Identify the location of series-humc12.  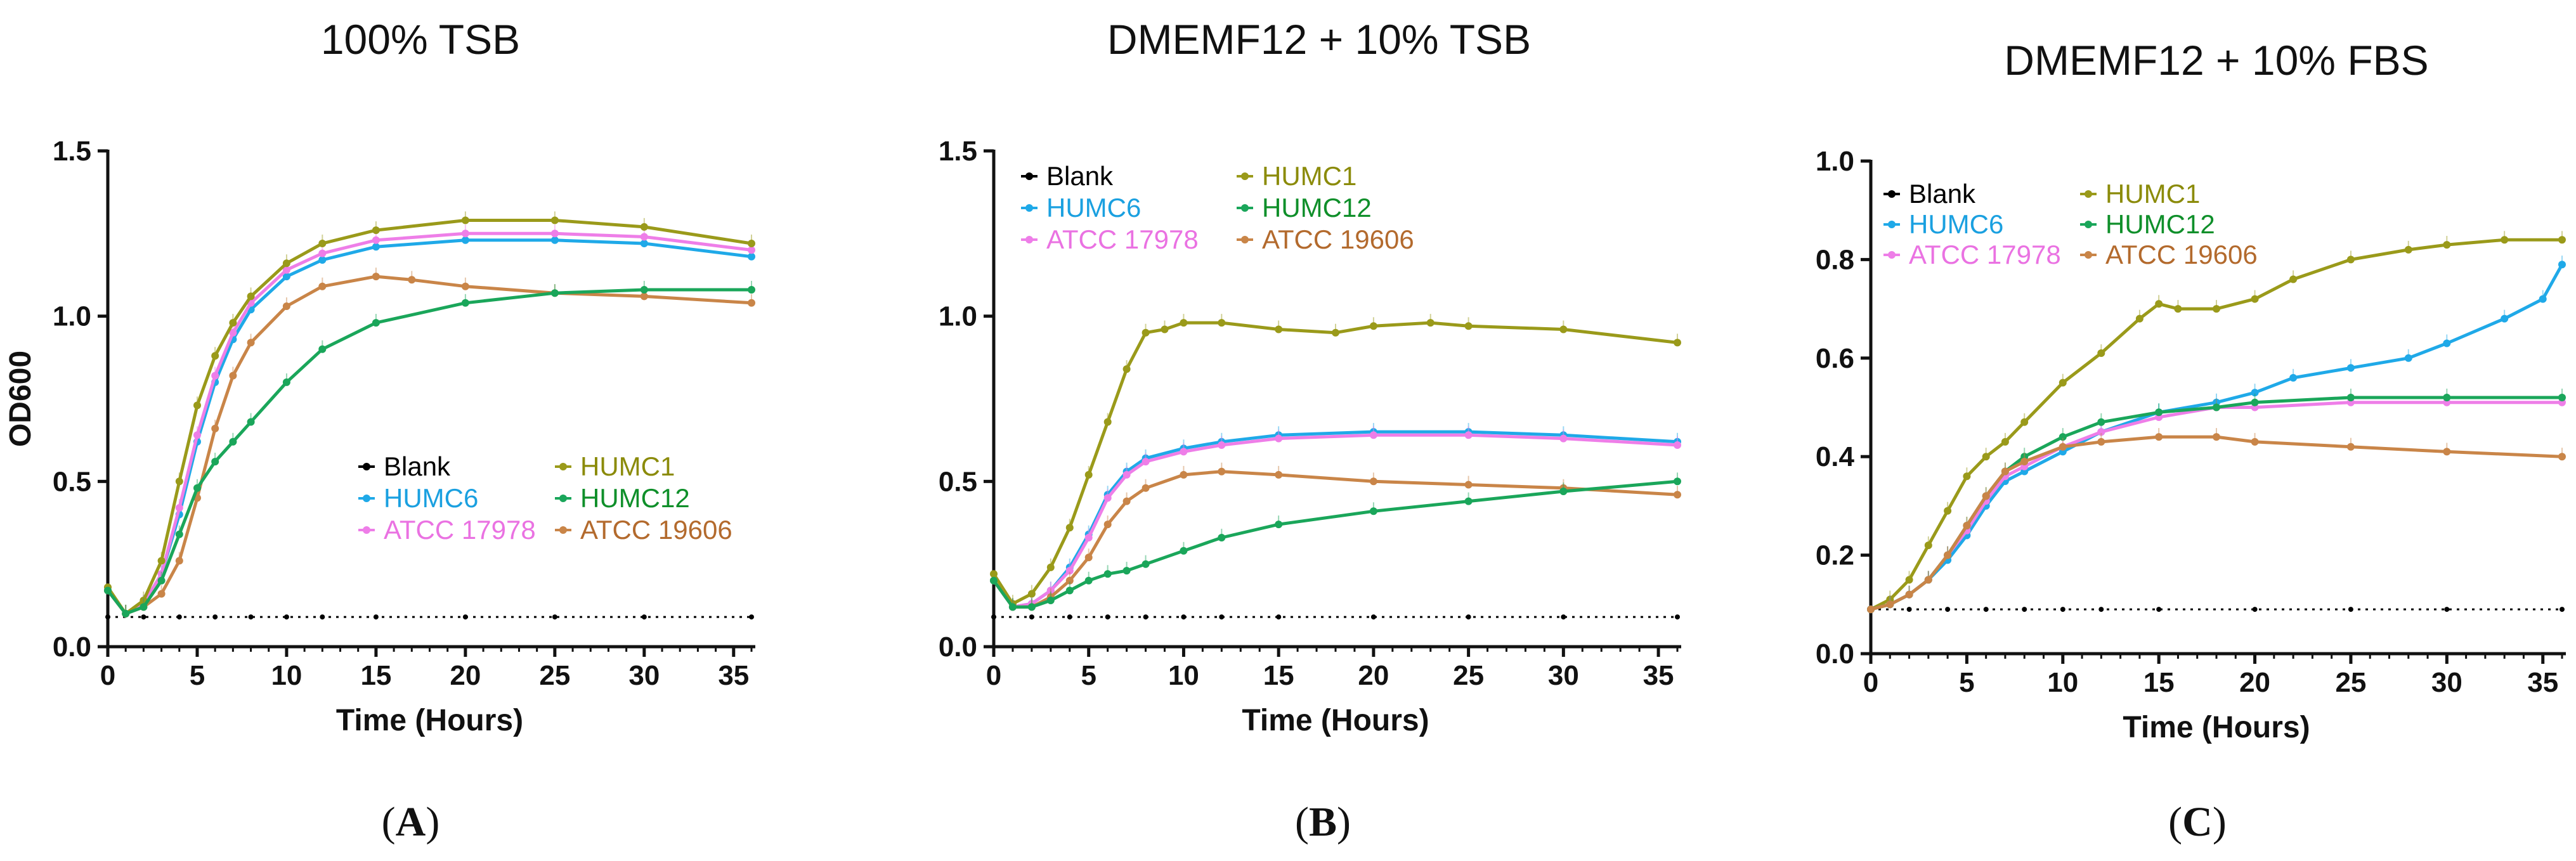
(2217, 501).